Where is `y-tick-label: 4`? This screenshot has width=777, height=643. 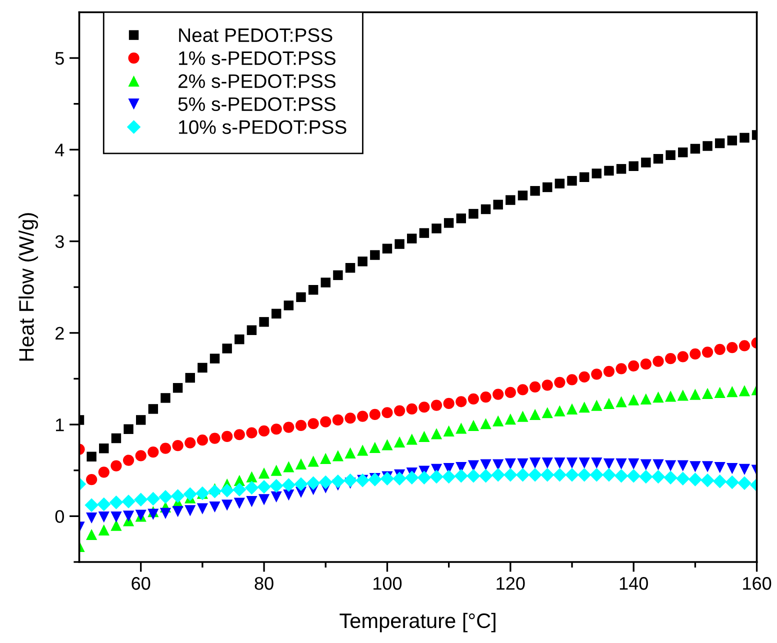
y-tick-label: 4 is located at coordinates (59, 150).